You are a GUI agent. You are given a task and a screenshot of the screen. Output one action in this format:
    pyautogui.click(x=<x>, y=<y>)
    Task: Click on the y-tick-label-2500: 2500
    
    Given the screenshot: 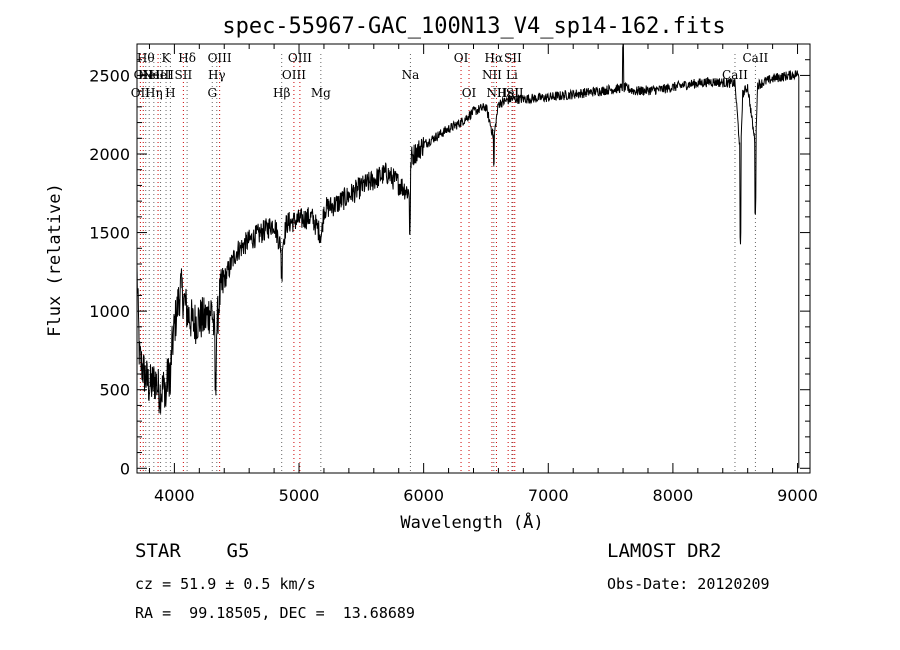 What is the action you would take?
    pyautogui.click(x=109, y=75)
    